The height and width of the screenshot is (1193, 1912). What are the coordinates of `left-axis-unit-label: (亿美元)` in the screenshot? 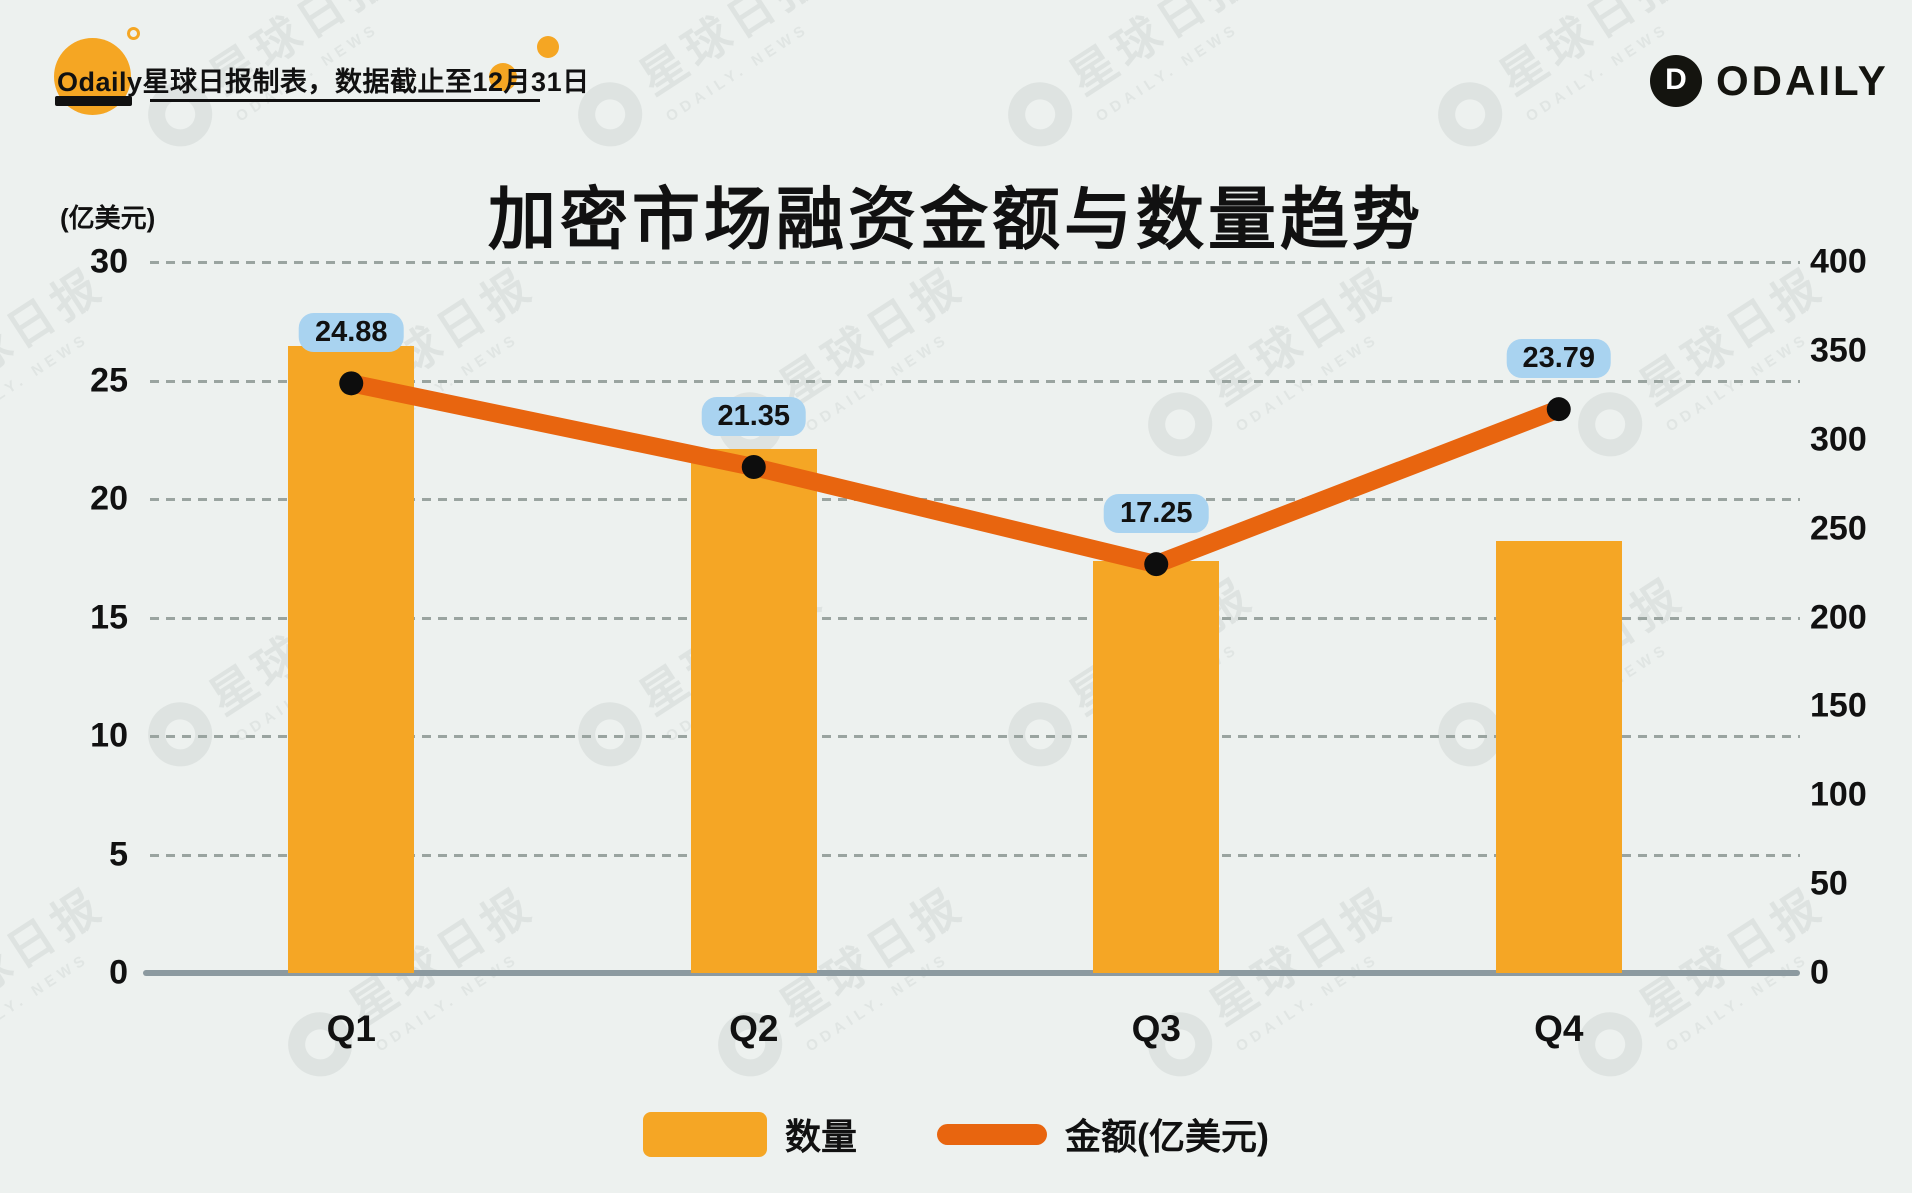 It's located at (108, 218).